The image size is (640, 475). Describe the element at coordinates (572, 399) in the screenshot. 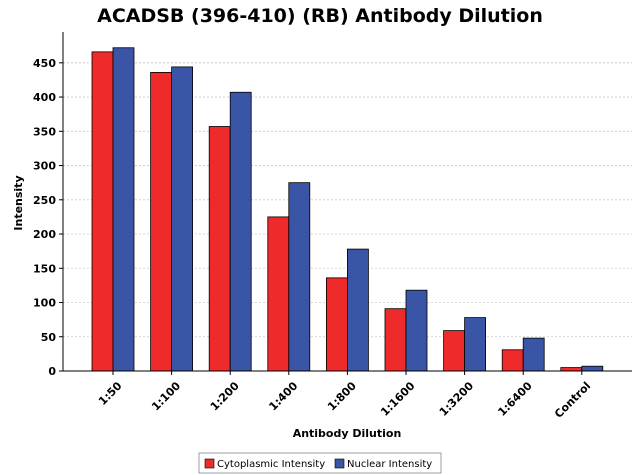

I see `x-tick-label: Control` at that location.